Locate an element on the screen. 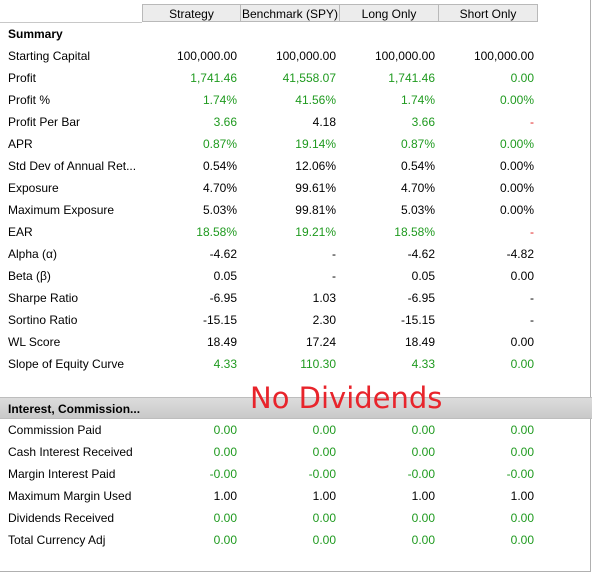 Image resolution: width=592 pixels, height=573 pixels. table-row: Dividends Received 0.00 0.00 0.00 0.00 is located at coordinates (296, 518).